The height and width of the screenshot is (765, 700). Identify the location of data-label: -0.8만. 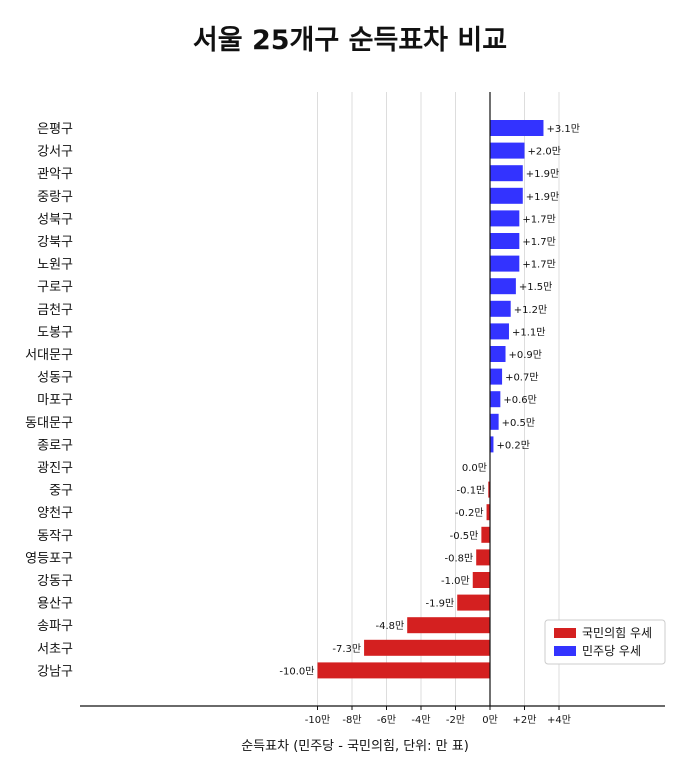
(458, 558).